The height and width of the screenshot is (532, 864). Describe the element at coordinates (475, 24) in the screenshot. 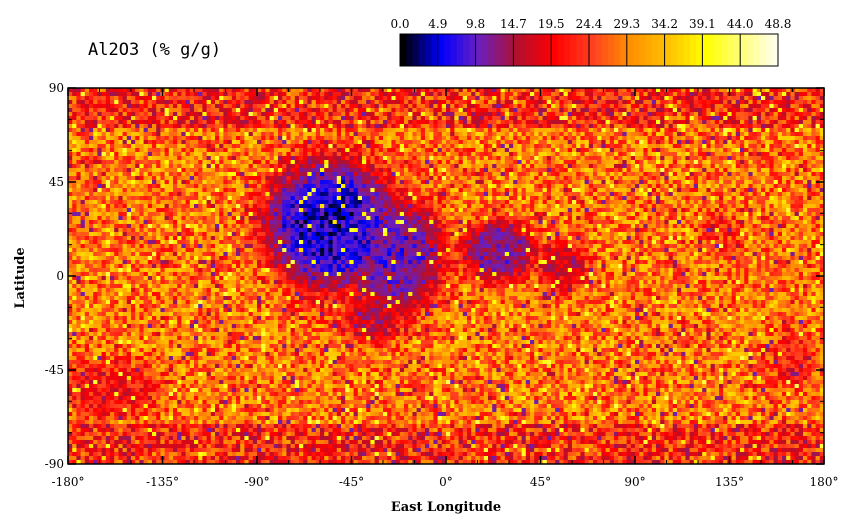

I see `colorbar-tick-label: 9.8` at that location.